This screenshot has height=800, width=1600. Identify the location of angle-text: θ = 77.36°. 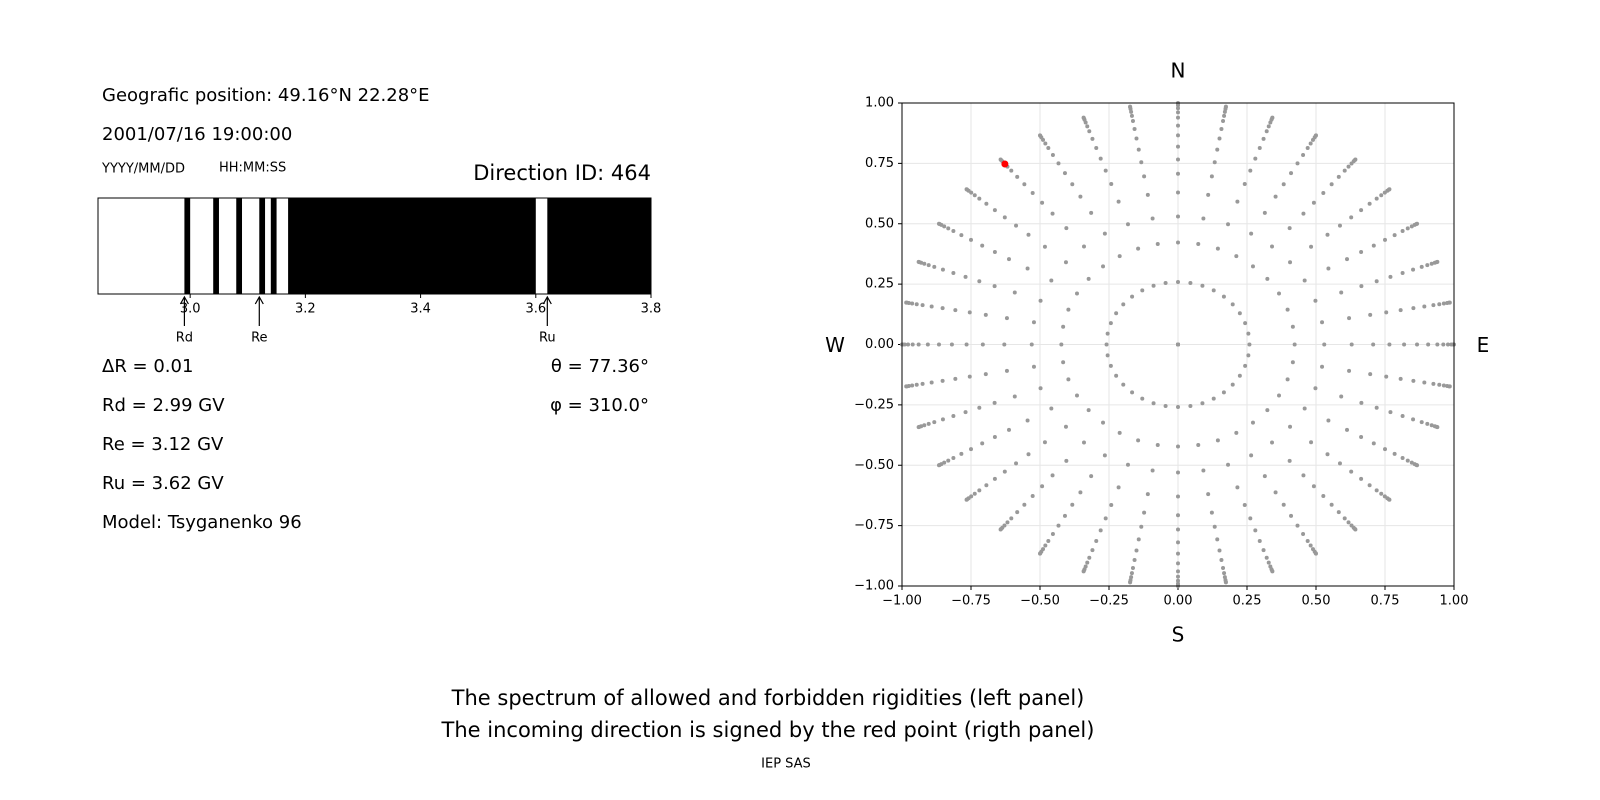
(600, 366).